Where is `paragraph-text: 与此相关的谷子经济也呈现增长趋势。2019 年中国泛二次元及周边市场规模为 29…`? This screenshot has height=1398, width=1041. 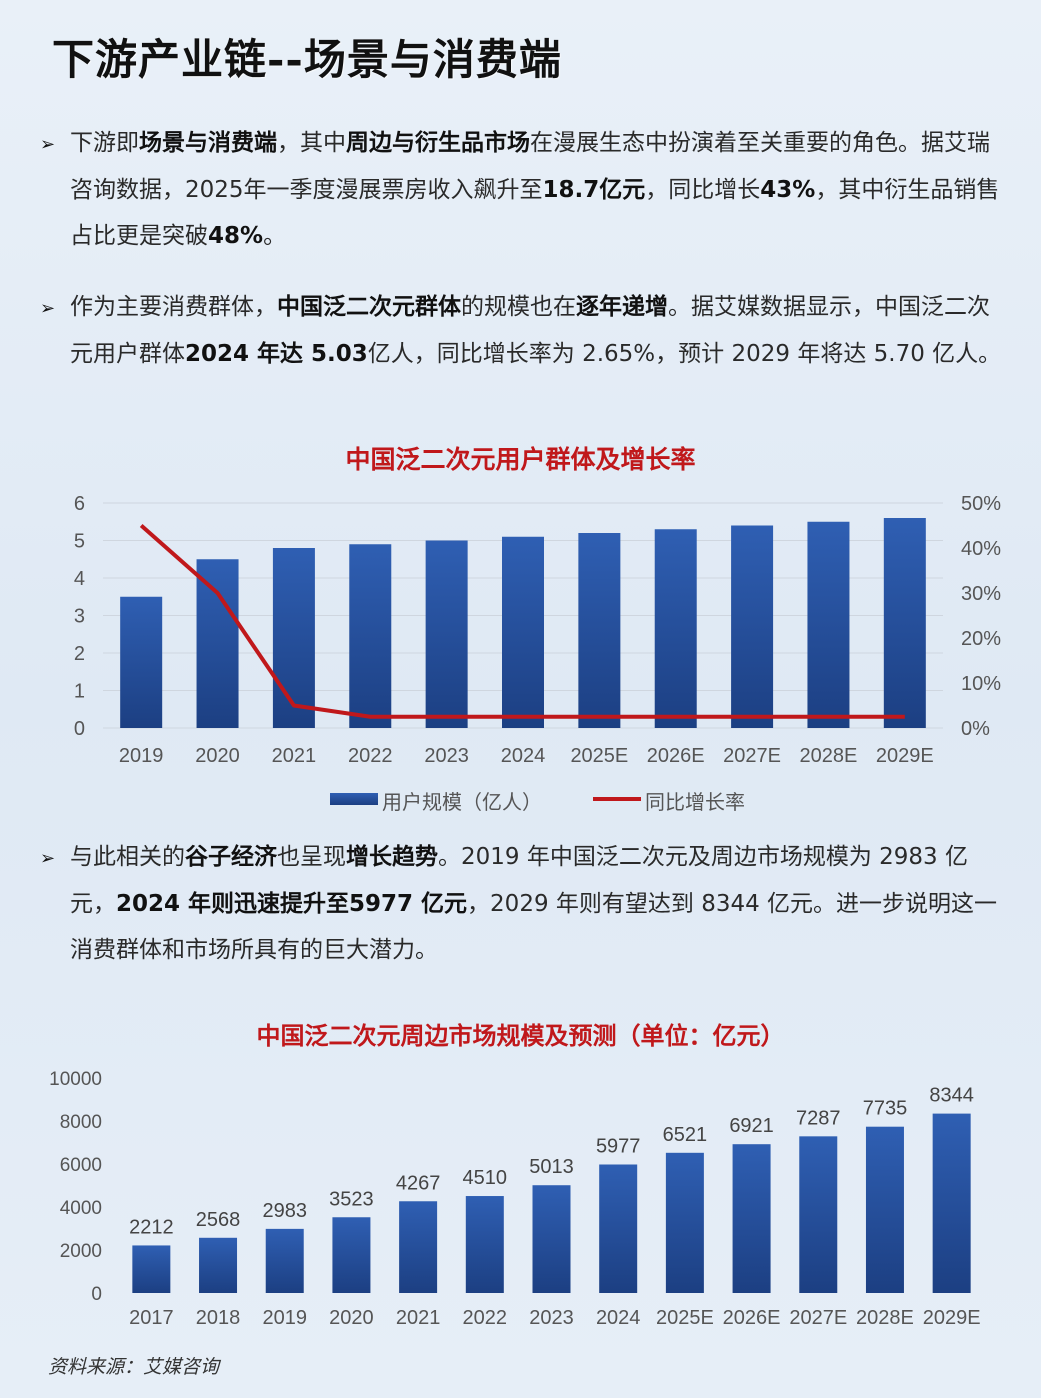 paragraph-text: 与此相关的谷子经济也呈现增长趋势。2019 年中国泛二次元及周边市场规模为 29… is located at coordinates (537, 904).